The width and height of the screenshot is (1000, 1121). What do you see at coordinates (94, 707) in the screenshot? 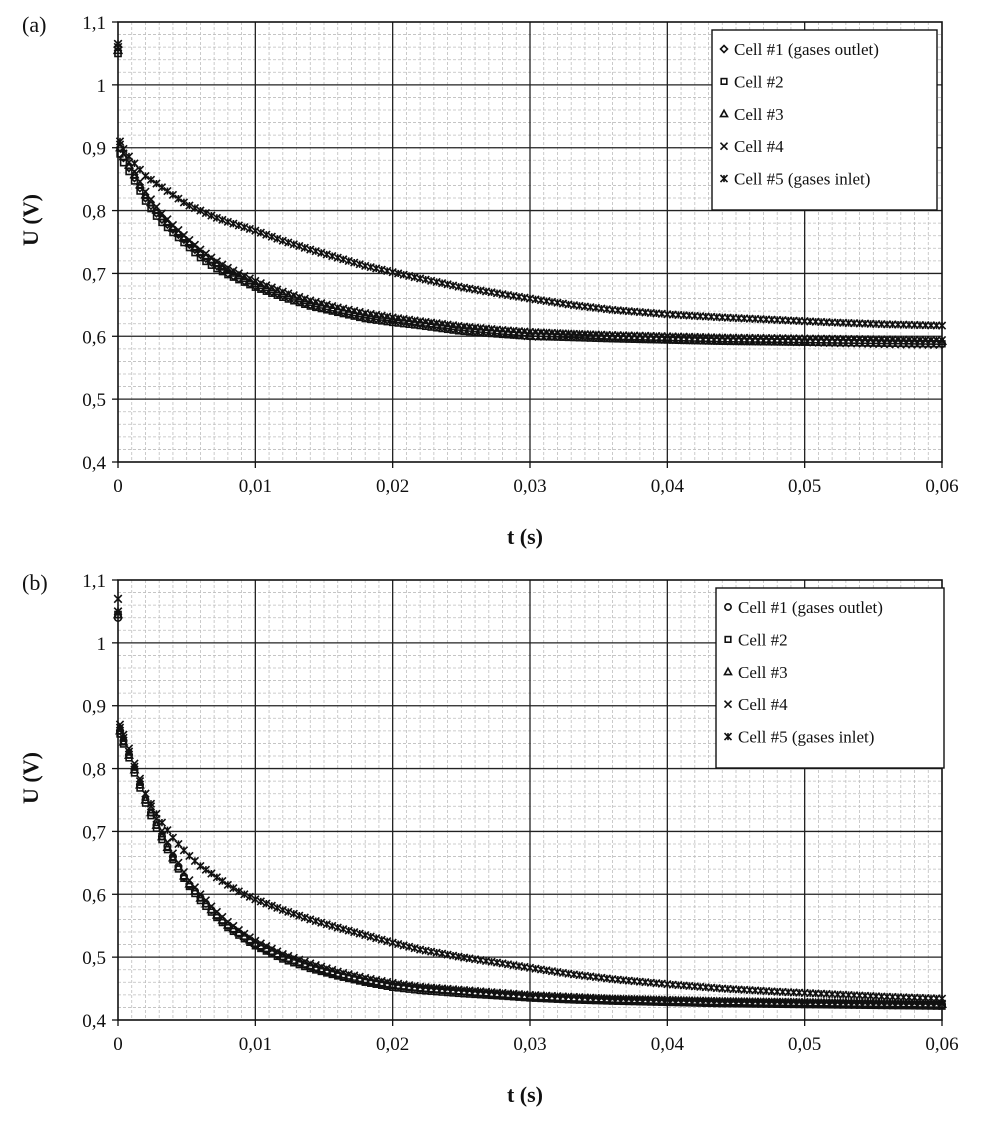
I see `y-tick-label: 0,9` at bounding box center [94, 707].